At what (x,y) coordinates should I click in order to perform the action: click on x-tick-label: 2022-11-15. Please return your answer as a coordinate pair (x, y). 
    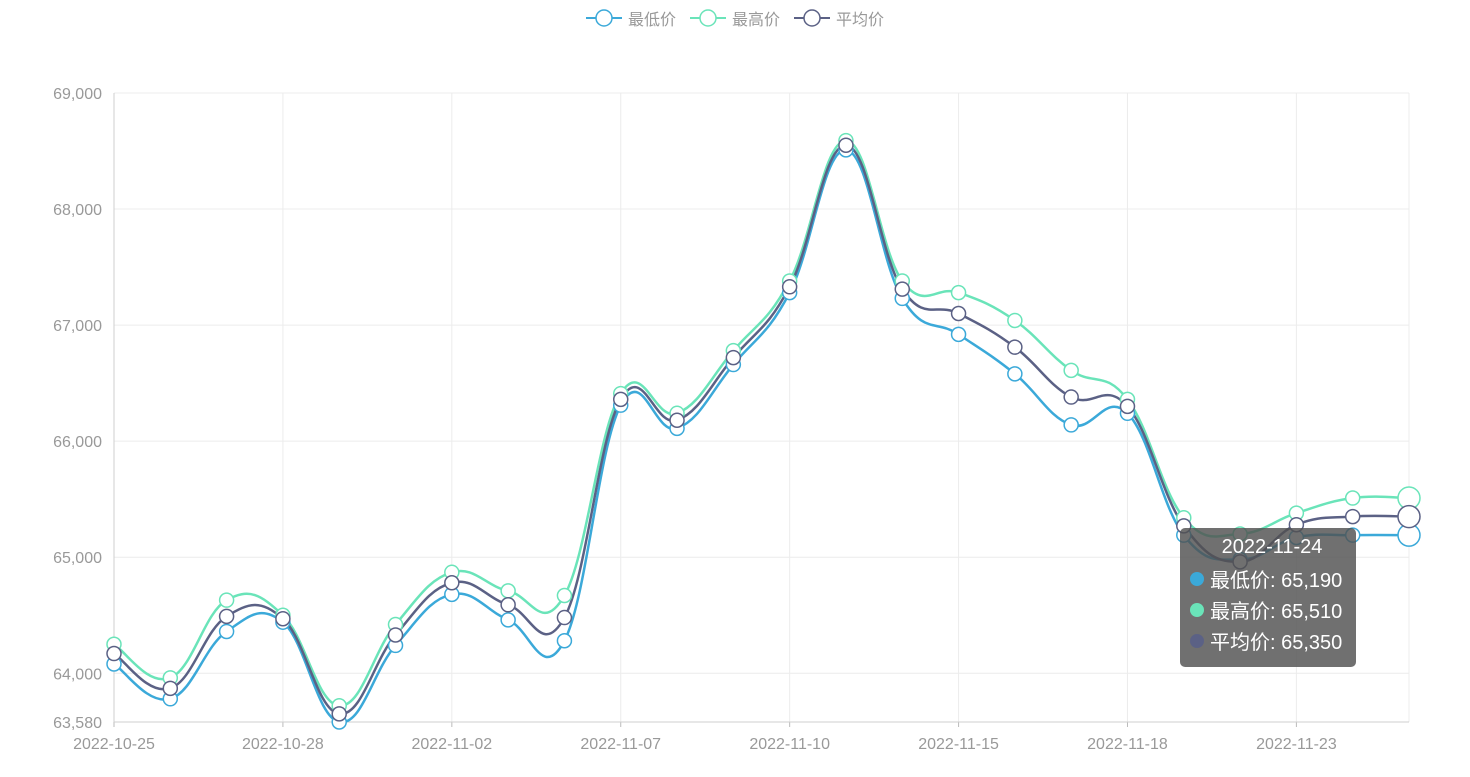
    Looking at the image, I should click on (958, 744).